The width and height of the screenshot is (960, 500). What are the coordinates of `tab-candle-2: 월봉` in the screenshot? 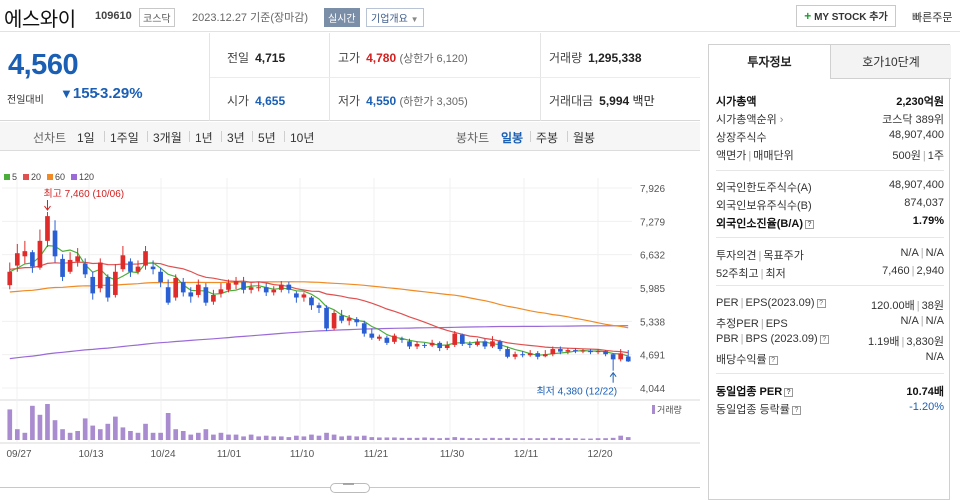 It's located at (584, 138).